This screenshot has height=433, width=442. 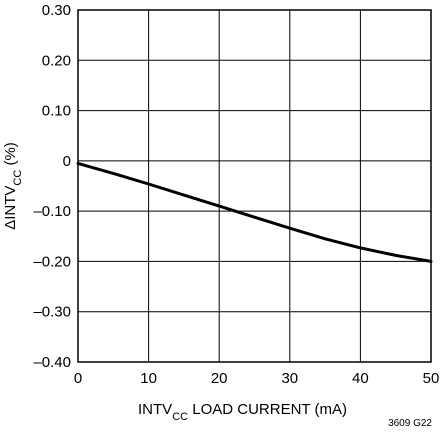 I want to click on x-tick-label: 20, so click(x=219, y=378).